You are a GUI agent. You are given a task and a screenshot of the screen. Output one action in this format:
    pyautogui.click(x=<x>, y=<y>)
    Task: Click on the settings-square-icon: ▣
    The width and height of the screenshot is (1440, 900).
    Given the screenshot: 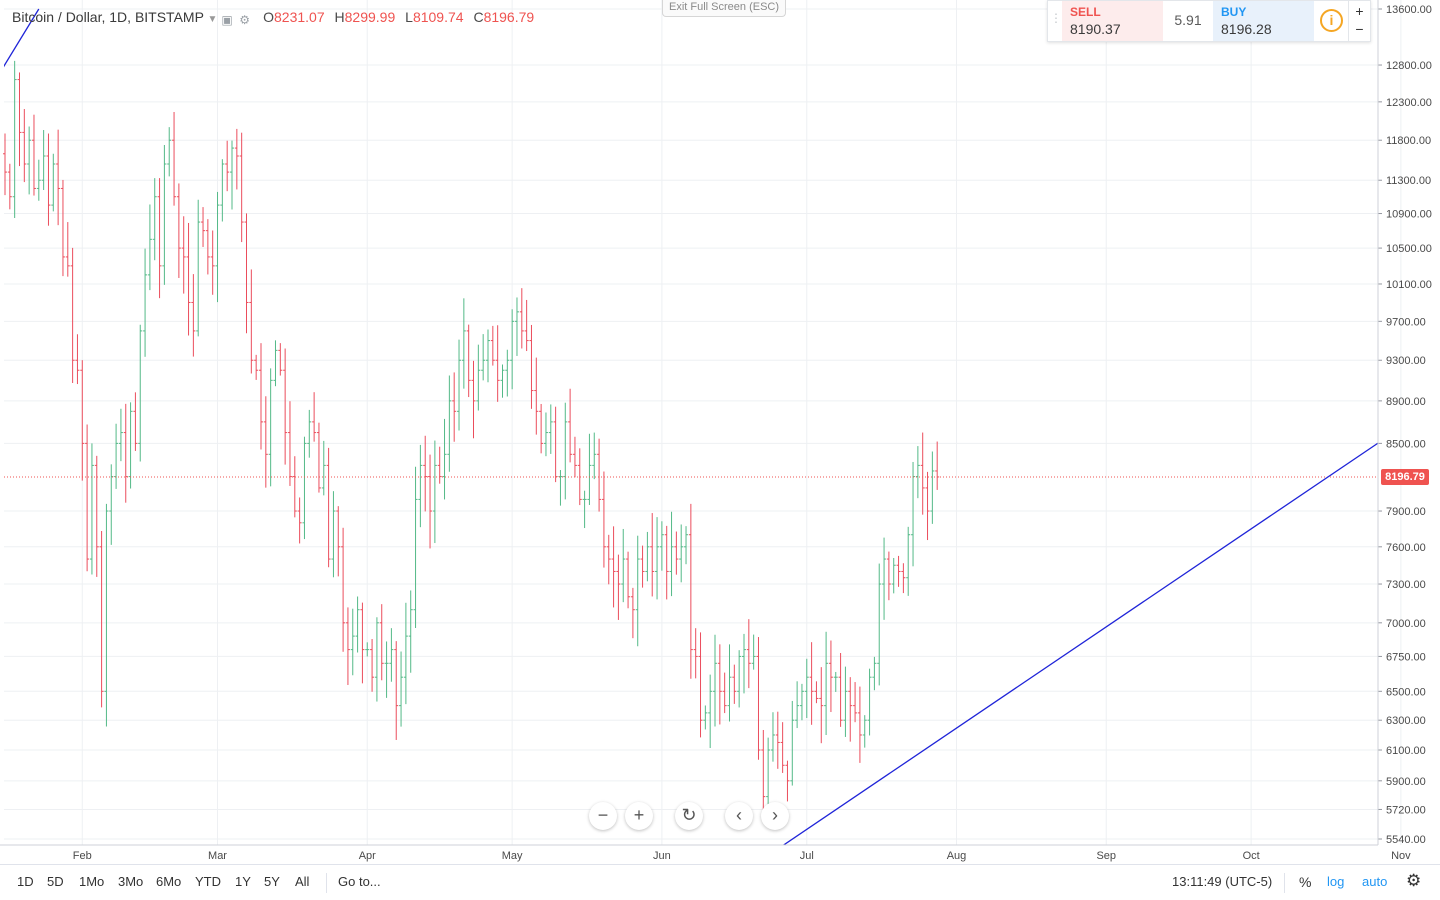 What is the action you would take?
    pyautogui.click(x=227, y=20)
    